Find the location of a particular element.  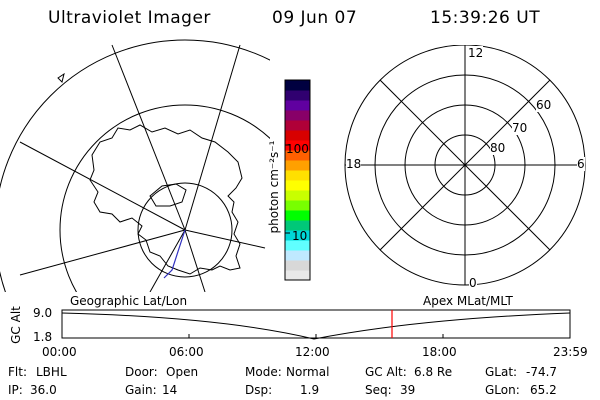

gcalt-label: GC Alt: is located at coordinates (386, 372).